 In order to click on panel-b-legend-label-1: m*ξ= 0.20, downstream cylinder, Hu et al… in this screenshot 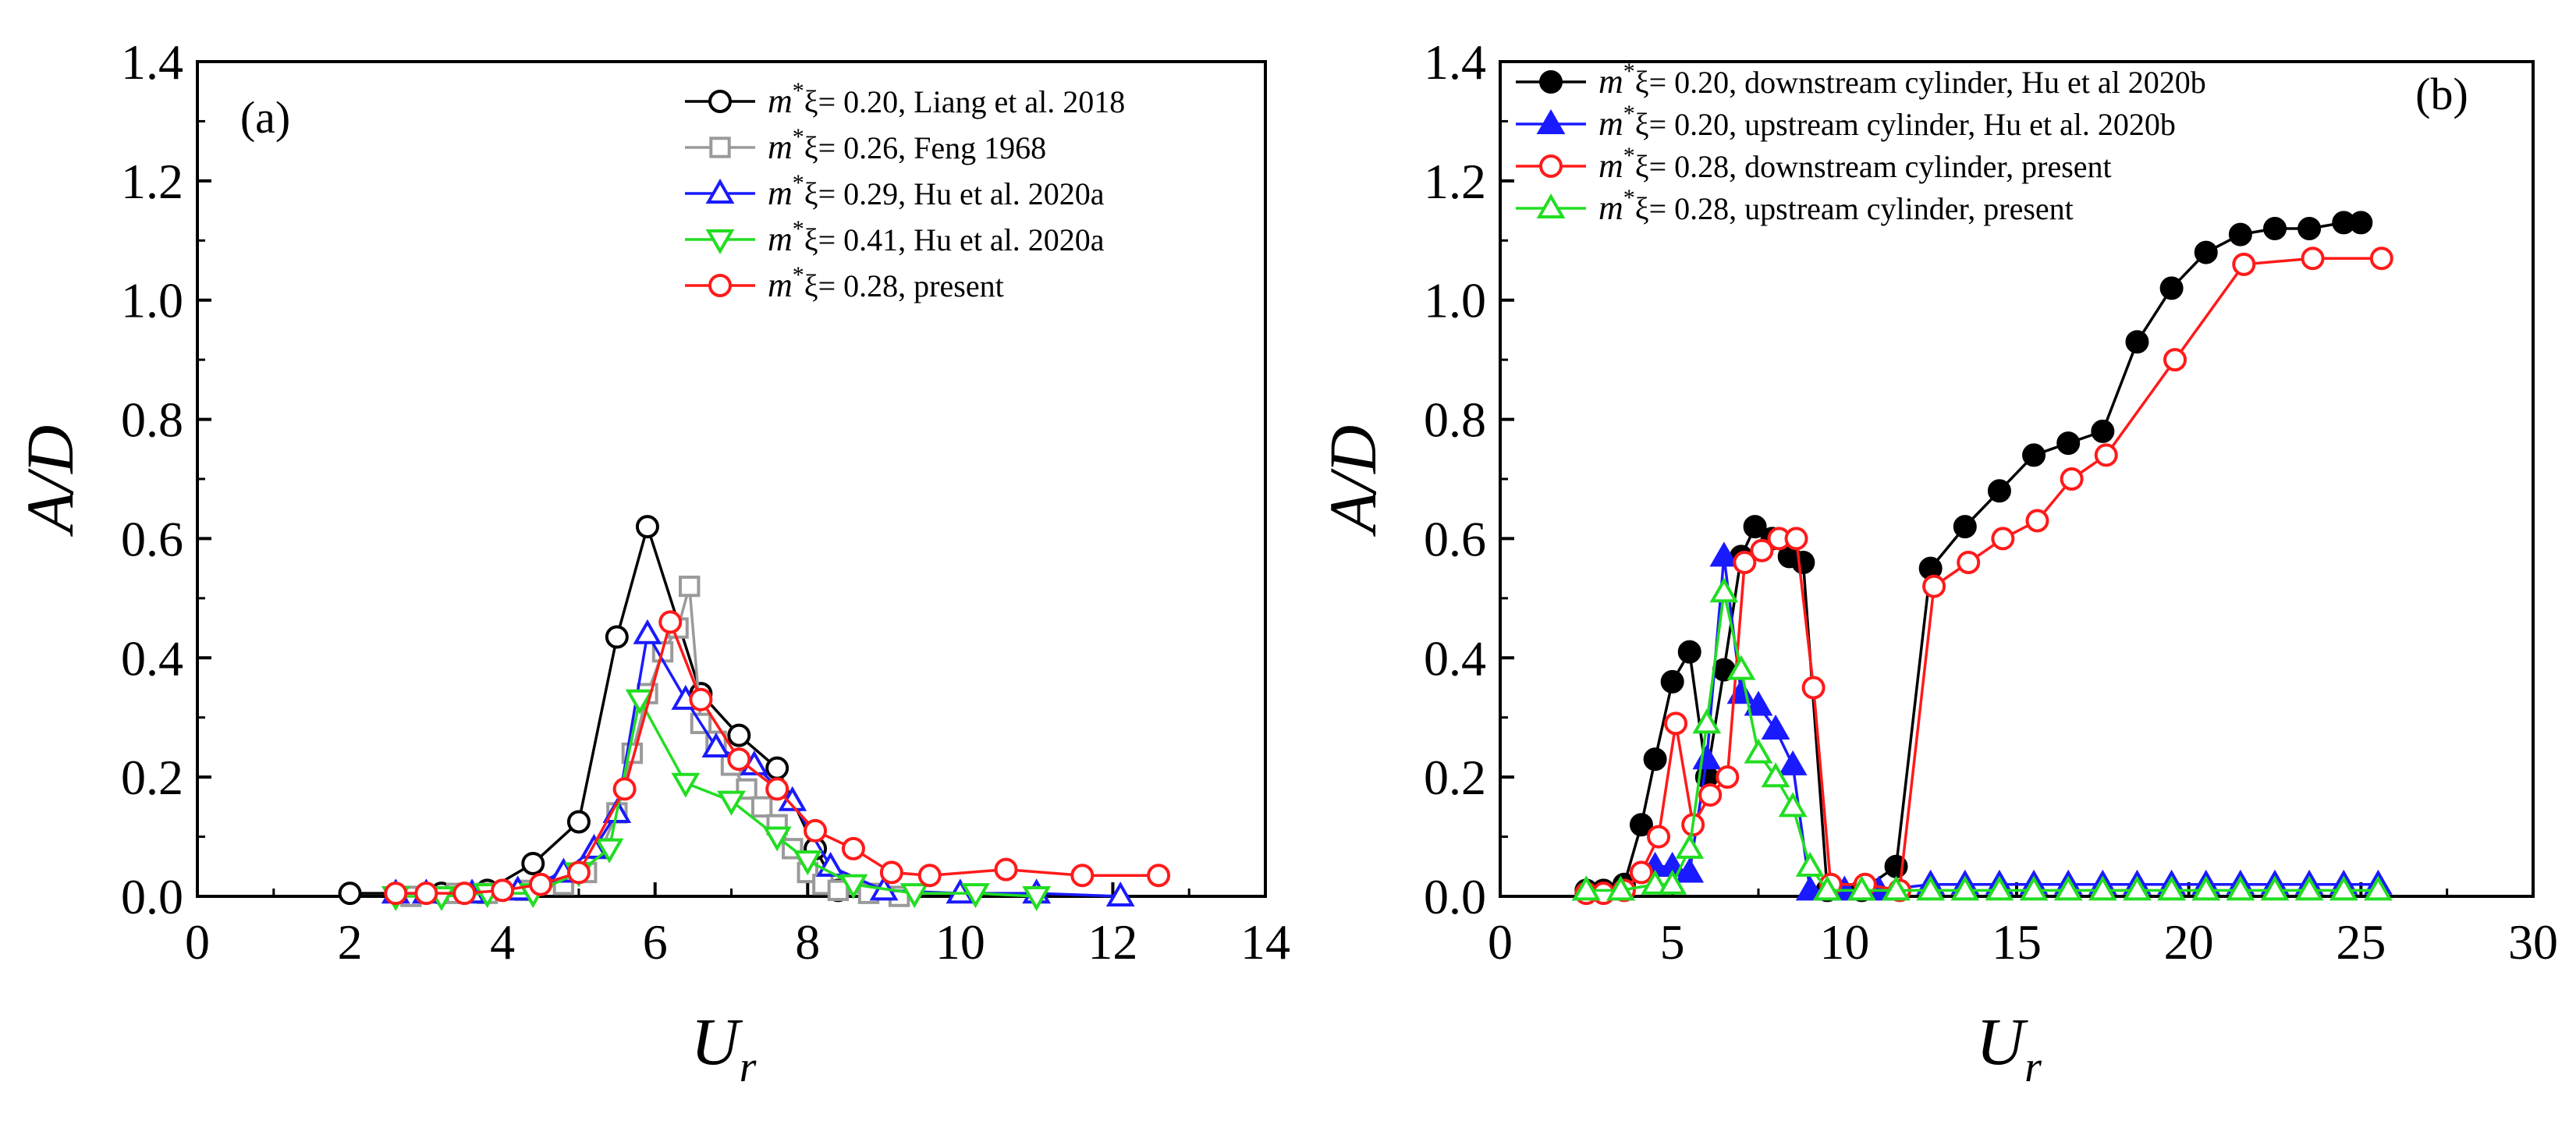, I will do `click(1902, 80)`.